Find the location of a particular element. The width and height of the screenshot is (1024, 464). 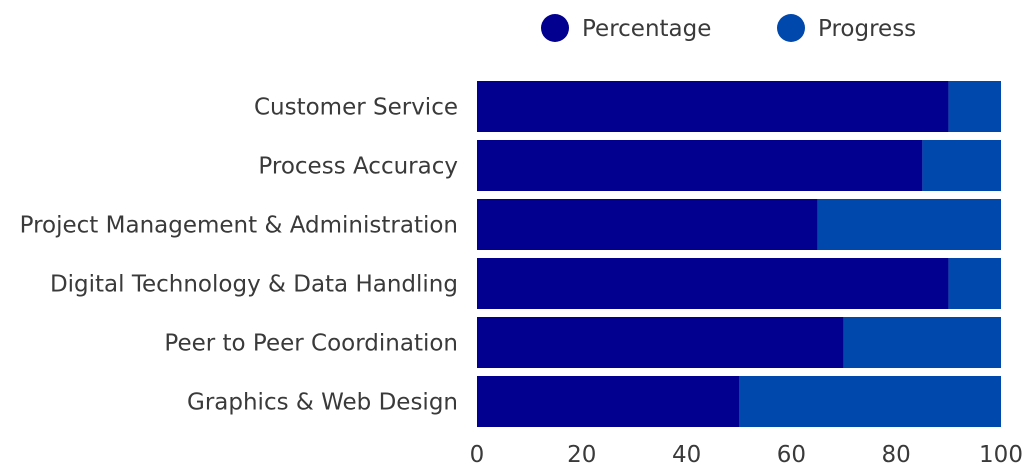

legend-item-progress: Progress is located at coordinates (846, 28).